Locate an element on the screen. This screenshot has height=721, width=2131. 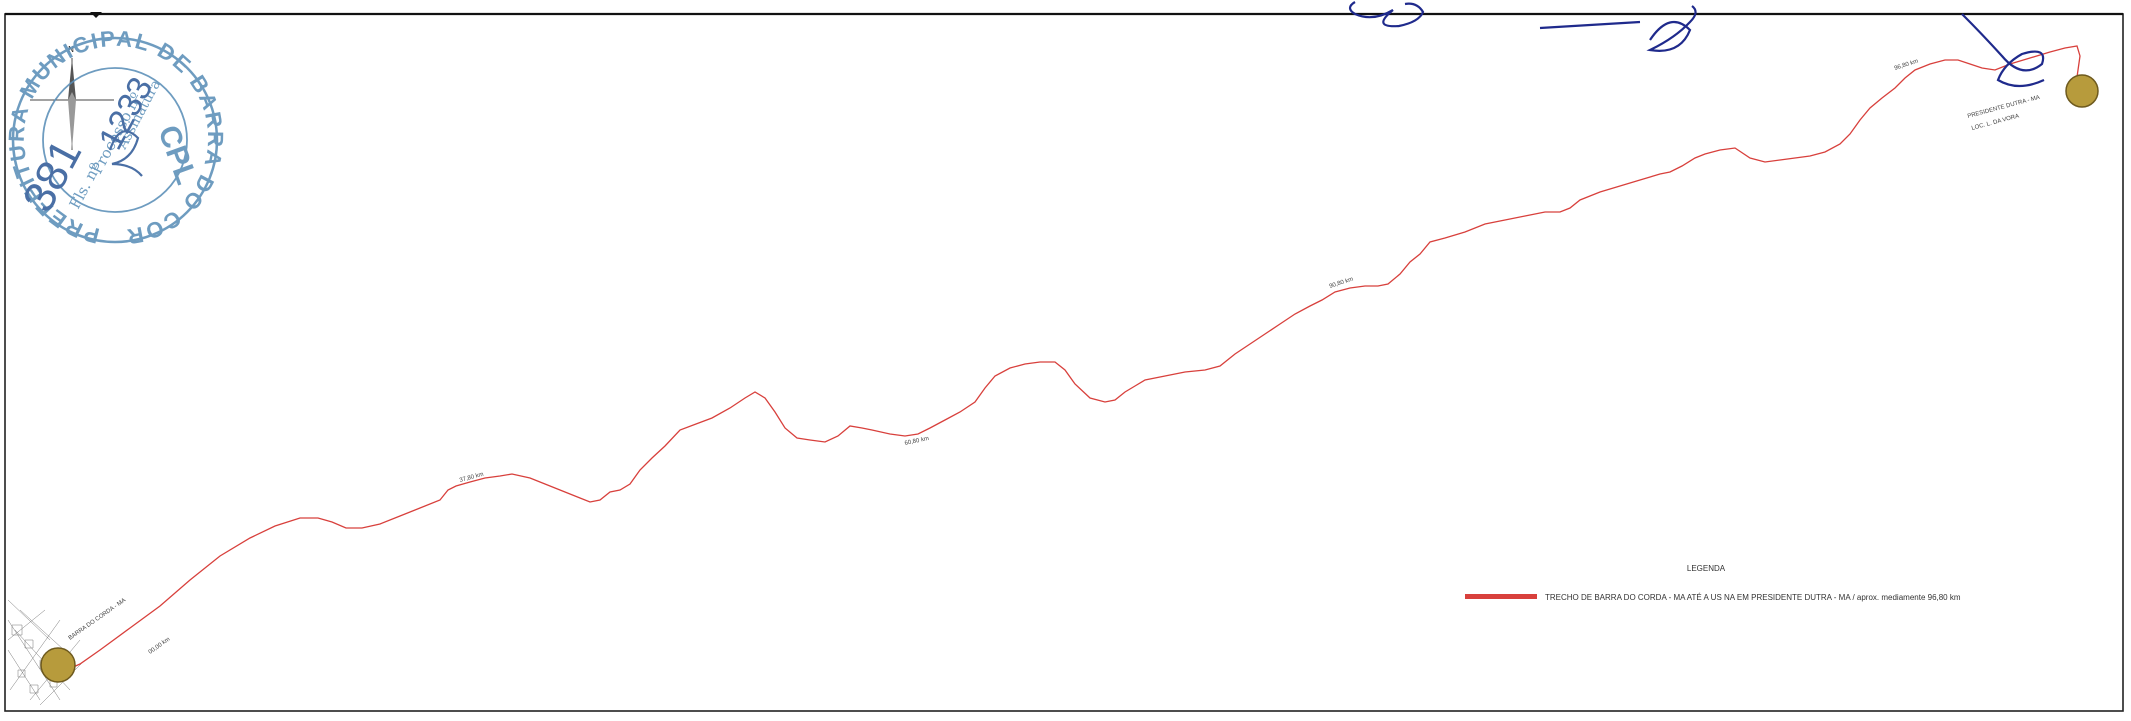
start-distance-label: 00,00 km is located at coordinates (160, 646).